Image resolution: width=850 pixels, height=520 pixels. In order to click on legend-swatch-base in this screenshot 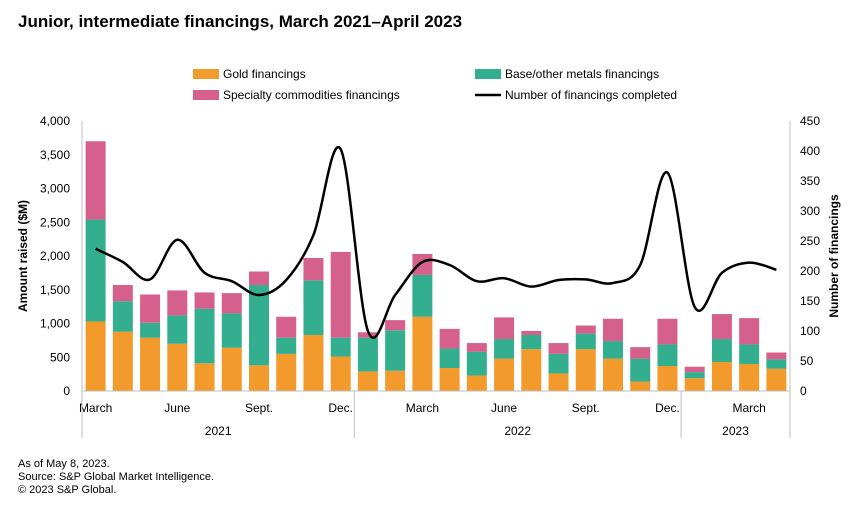, I will do `click(488, 74)`.